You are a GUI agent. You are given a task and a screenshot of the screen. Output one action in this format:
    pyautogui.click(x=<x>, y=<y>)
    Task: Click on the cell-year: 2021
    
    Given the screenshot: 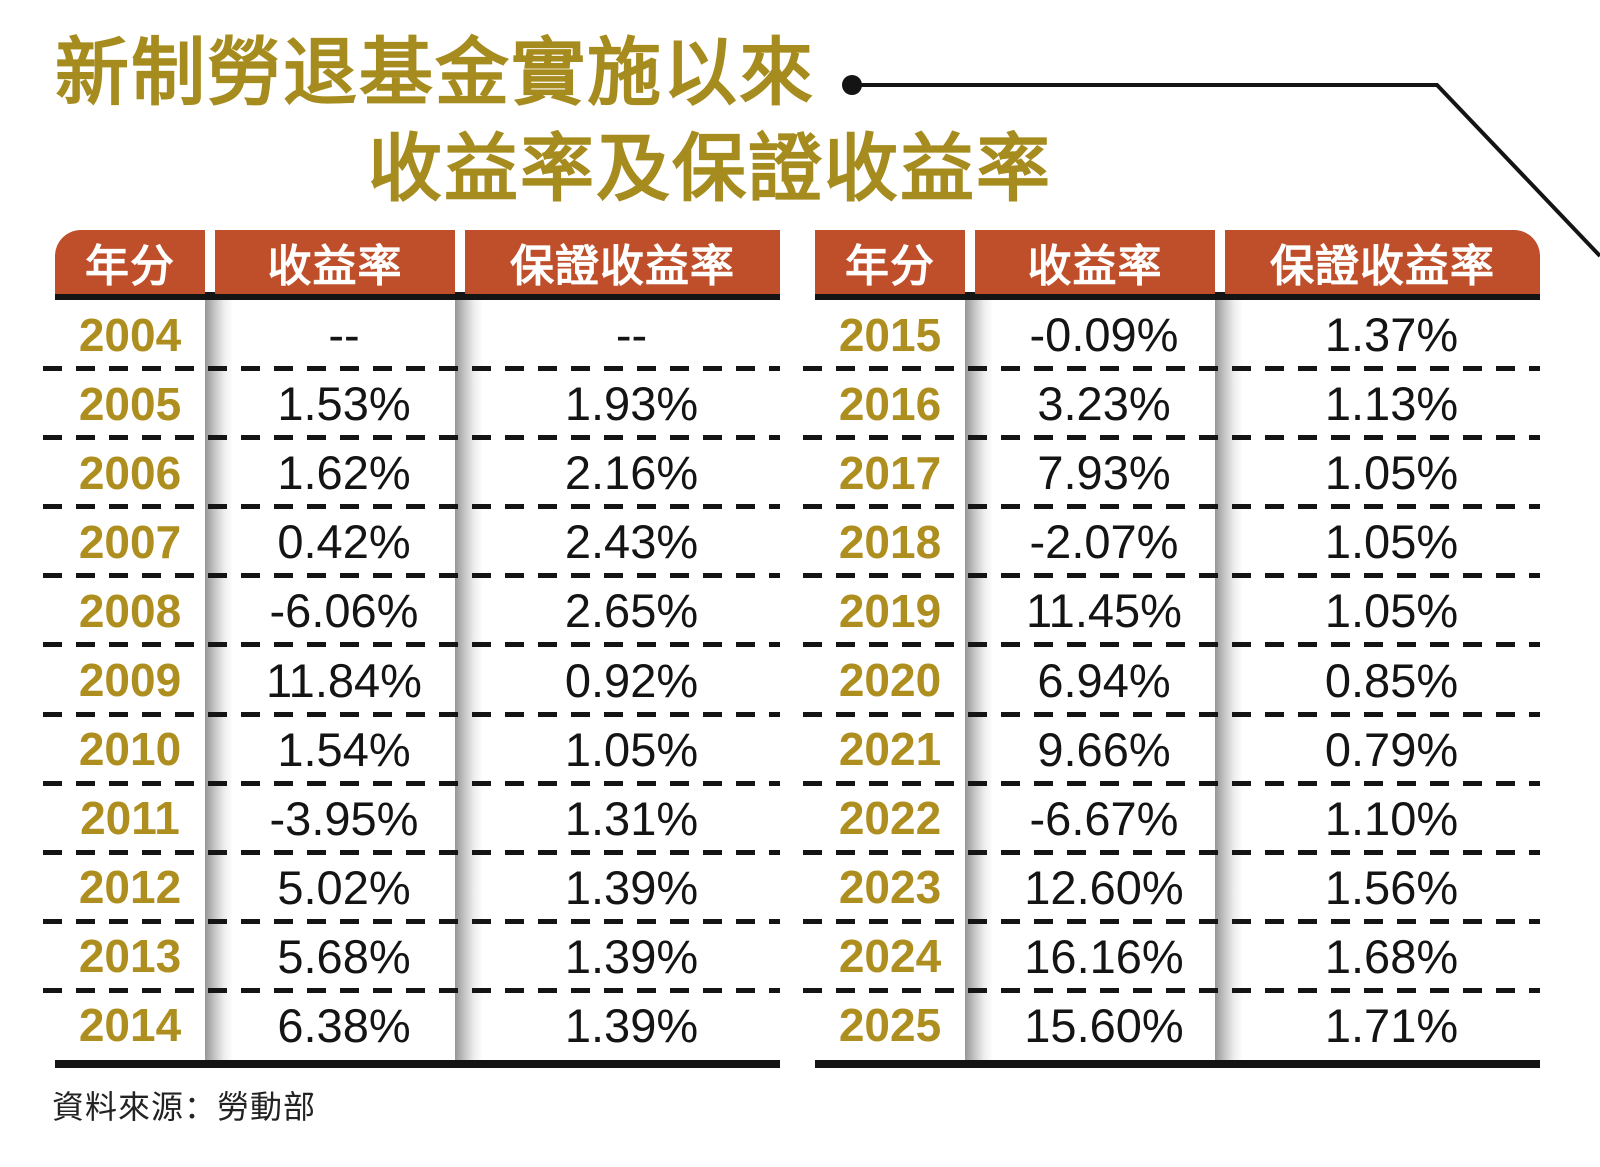 What is the action you would take?
    pyautogui.click(x=890, y=749)
    